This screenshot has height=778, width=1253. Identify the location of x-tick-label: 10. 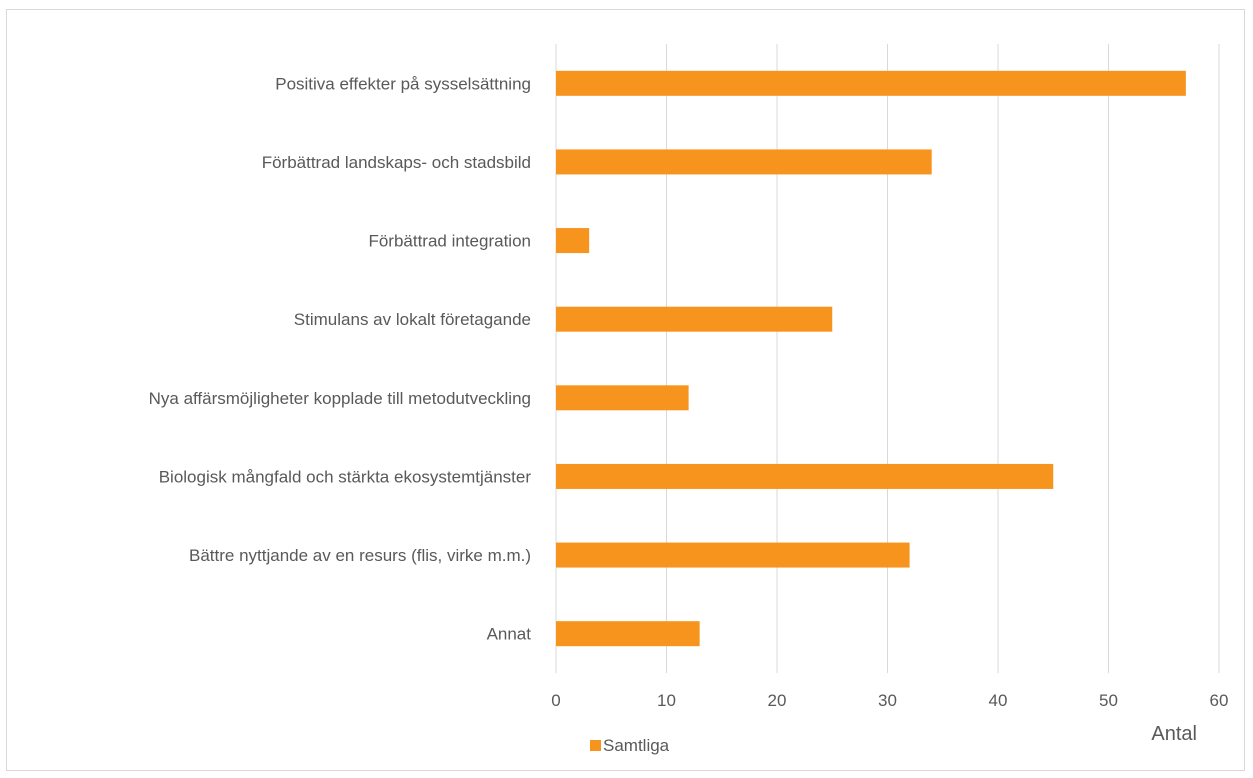
(666, 700).